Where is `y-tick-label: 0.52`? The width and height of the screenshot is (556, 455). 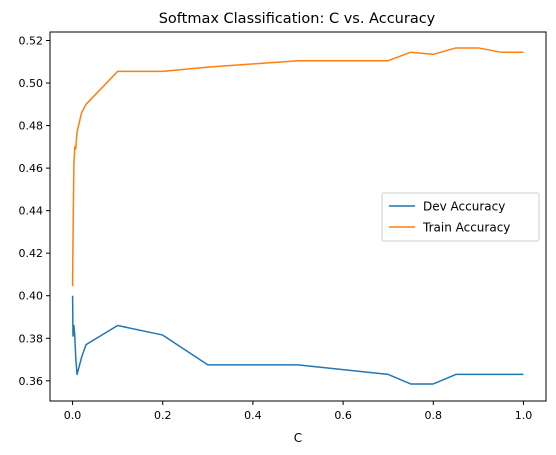 y-tick-label: 0.52 is located at coordinates (31, 41).